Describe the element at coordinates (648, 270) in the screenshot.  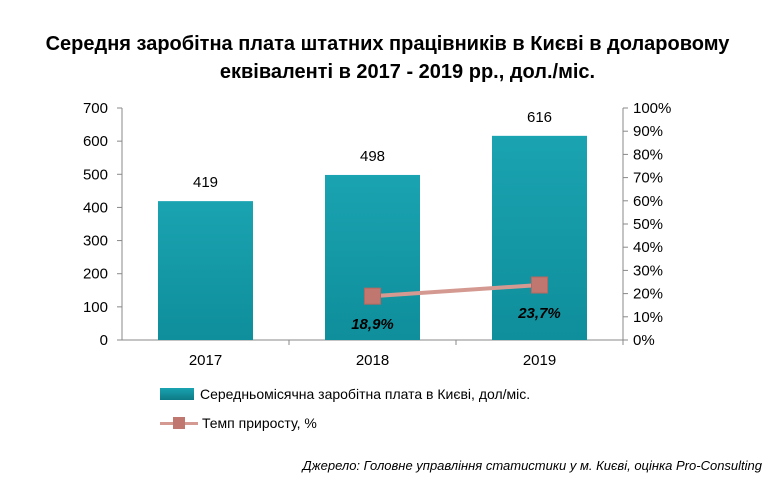
I see `y-tick-label-right: 30%` at that location.